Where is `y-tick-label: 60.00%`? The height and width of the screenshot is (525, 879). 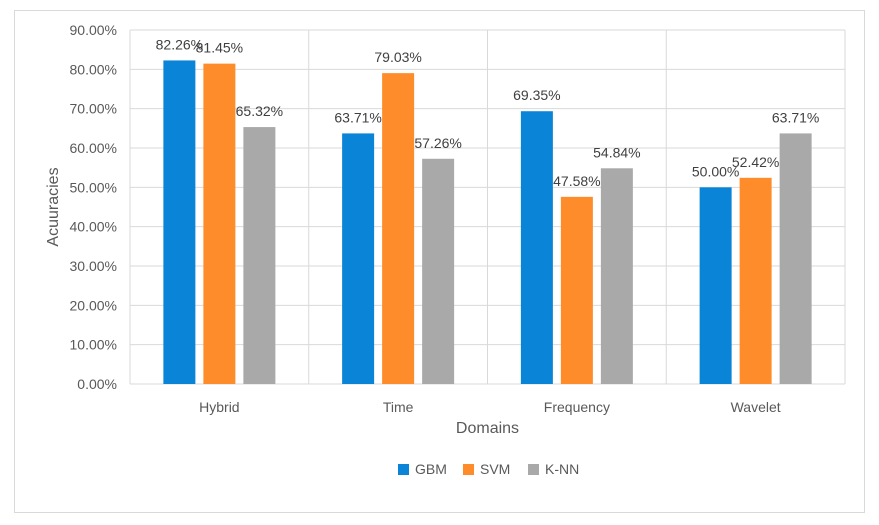 y-tick-label: 60.00% is located at coordinates (93, 148).